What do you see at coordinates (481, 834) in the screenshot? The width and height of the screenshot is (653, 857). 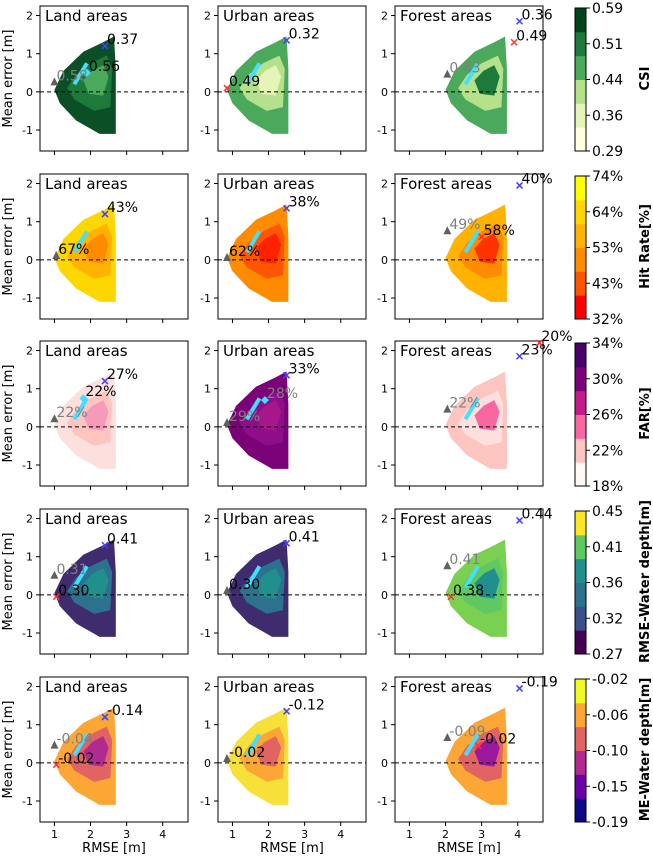 I see `x-tick-label: 3` at bounding box center [481, 834].